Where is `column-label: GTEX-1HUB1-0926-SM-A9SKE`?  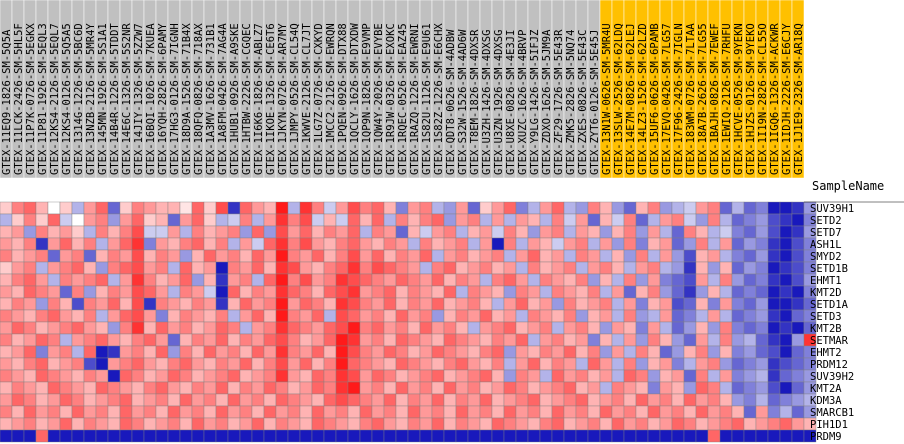
column-label: GTEX-1HUB1-0926-SM-A9SKE is located at coordinates (235, 99).